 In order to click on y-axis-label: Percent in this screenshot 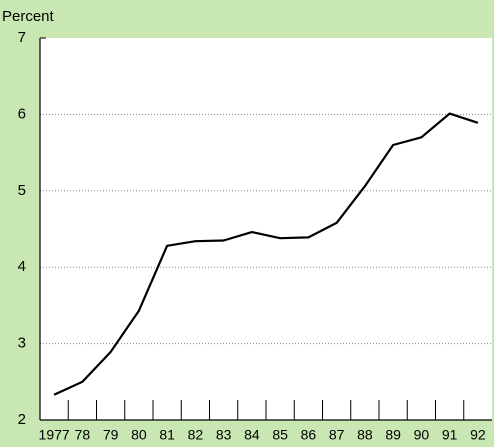, I will do `click(28, 16)`.